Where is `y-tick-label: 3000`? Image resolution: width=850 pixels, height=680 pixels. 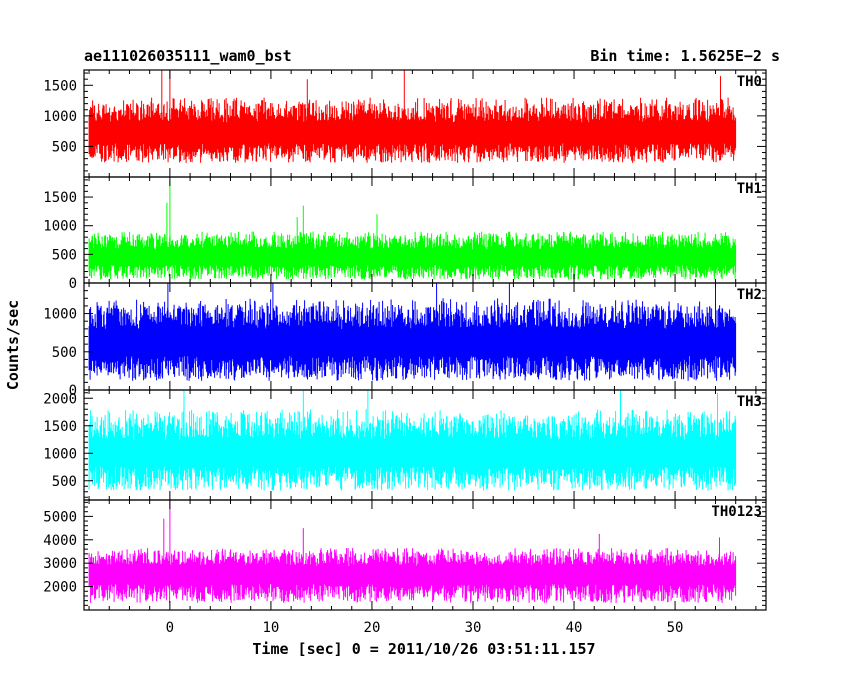
y-tick-label: 3000 is located at coordinates (60, 564).